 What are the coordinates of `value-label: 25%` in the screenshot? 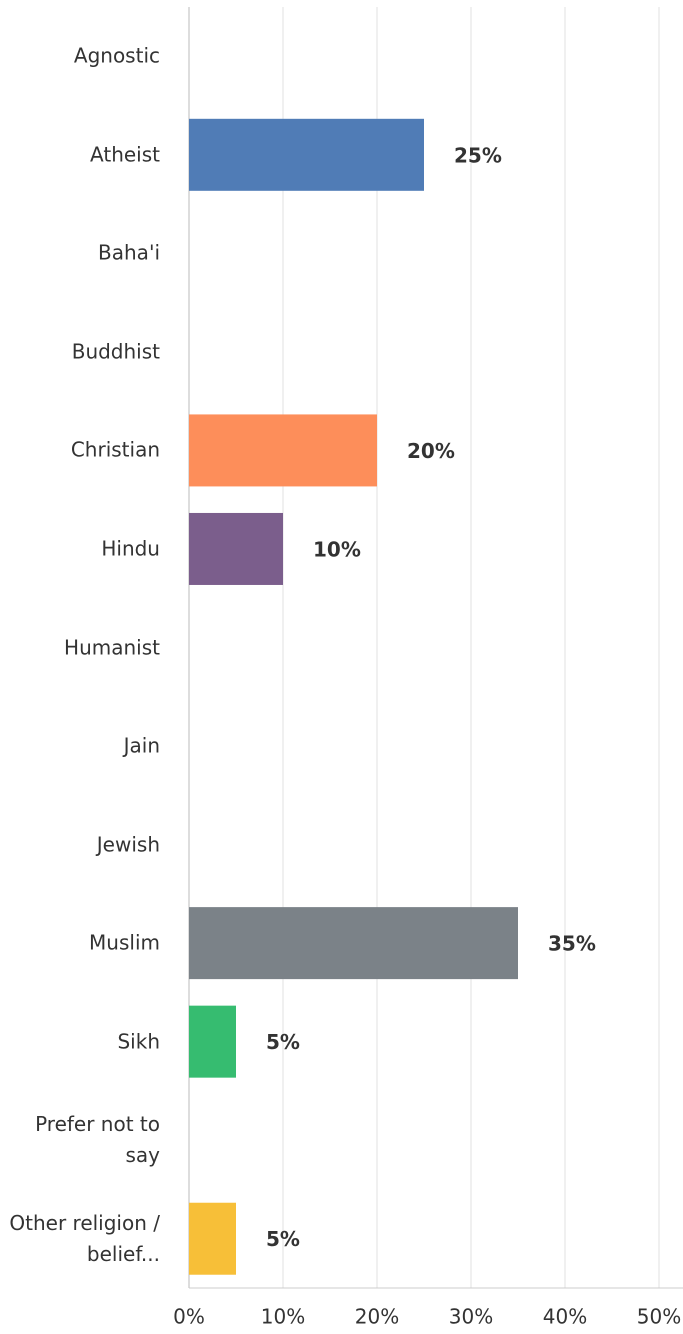 It's located at (478, 155).